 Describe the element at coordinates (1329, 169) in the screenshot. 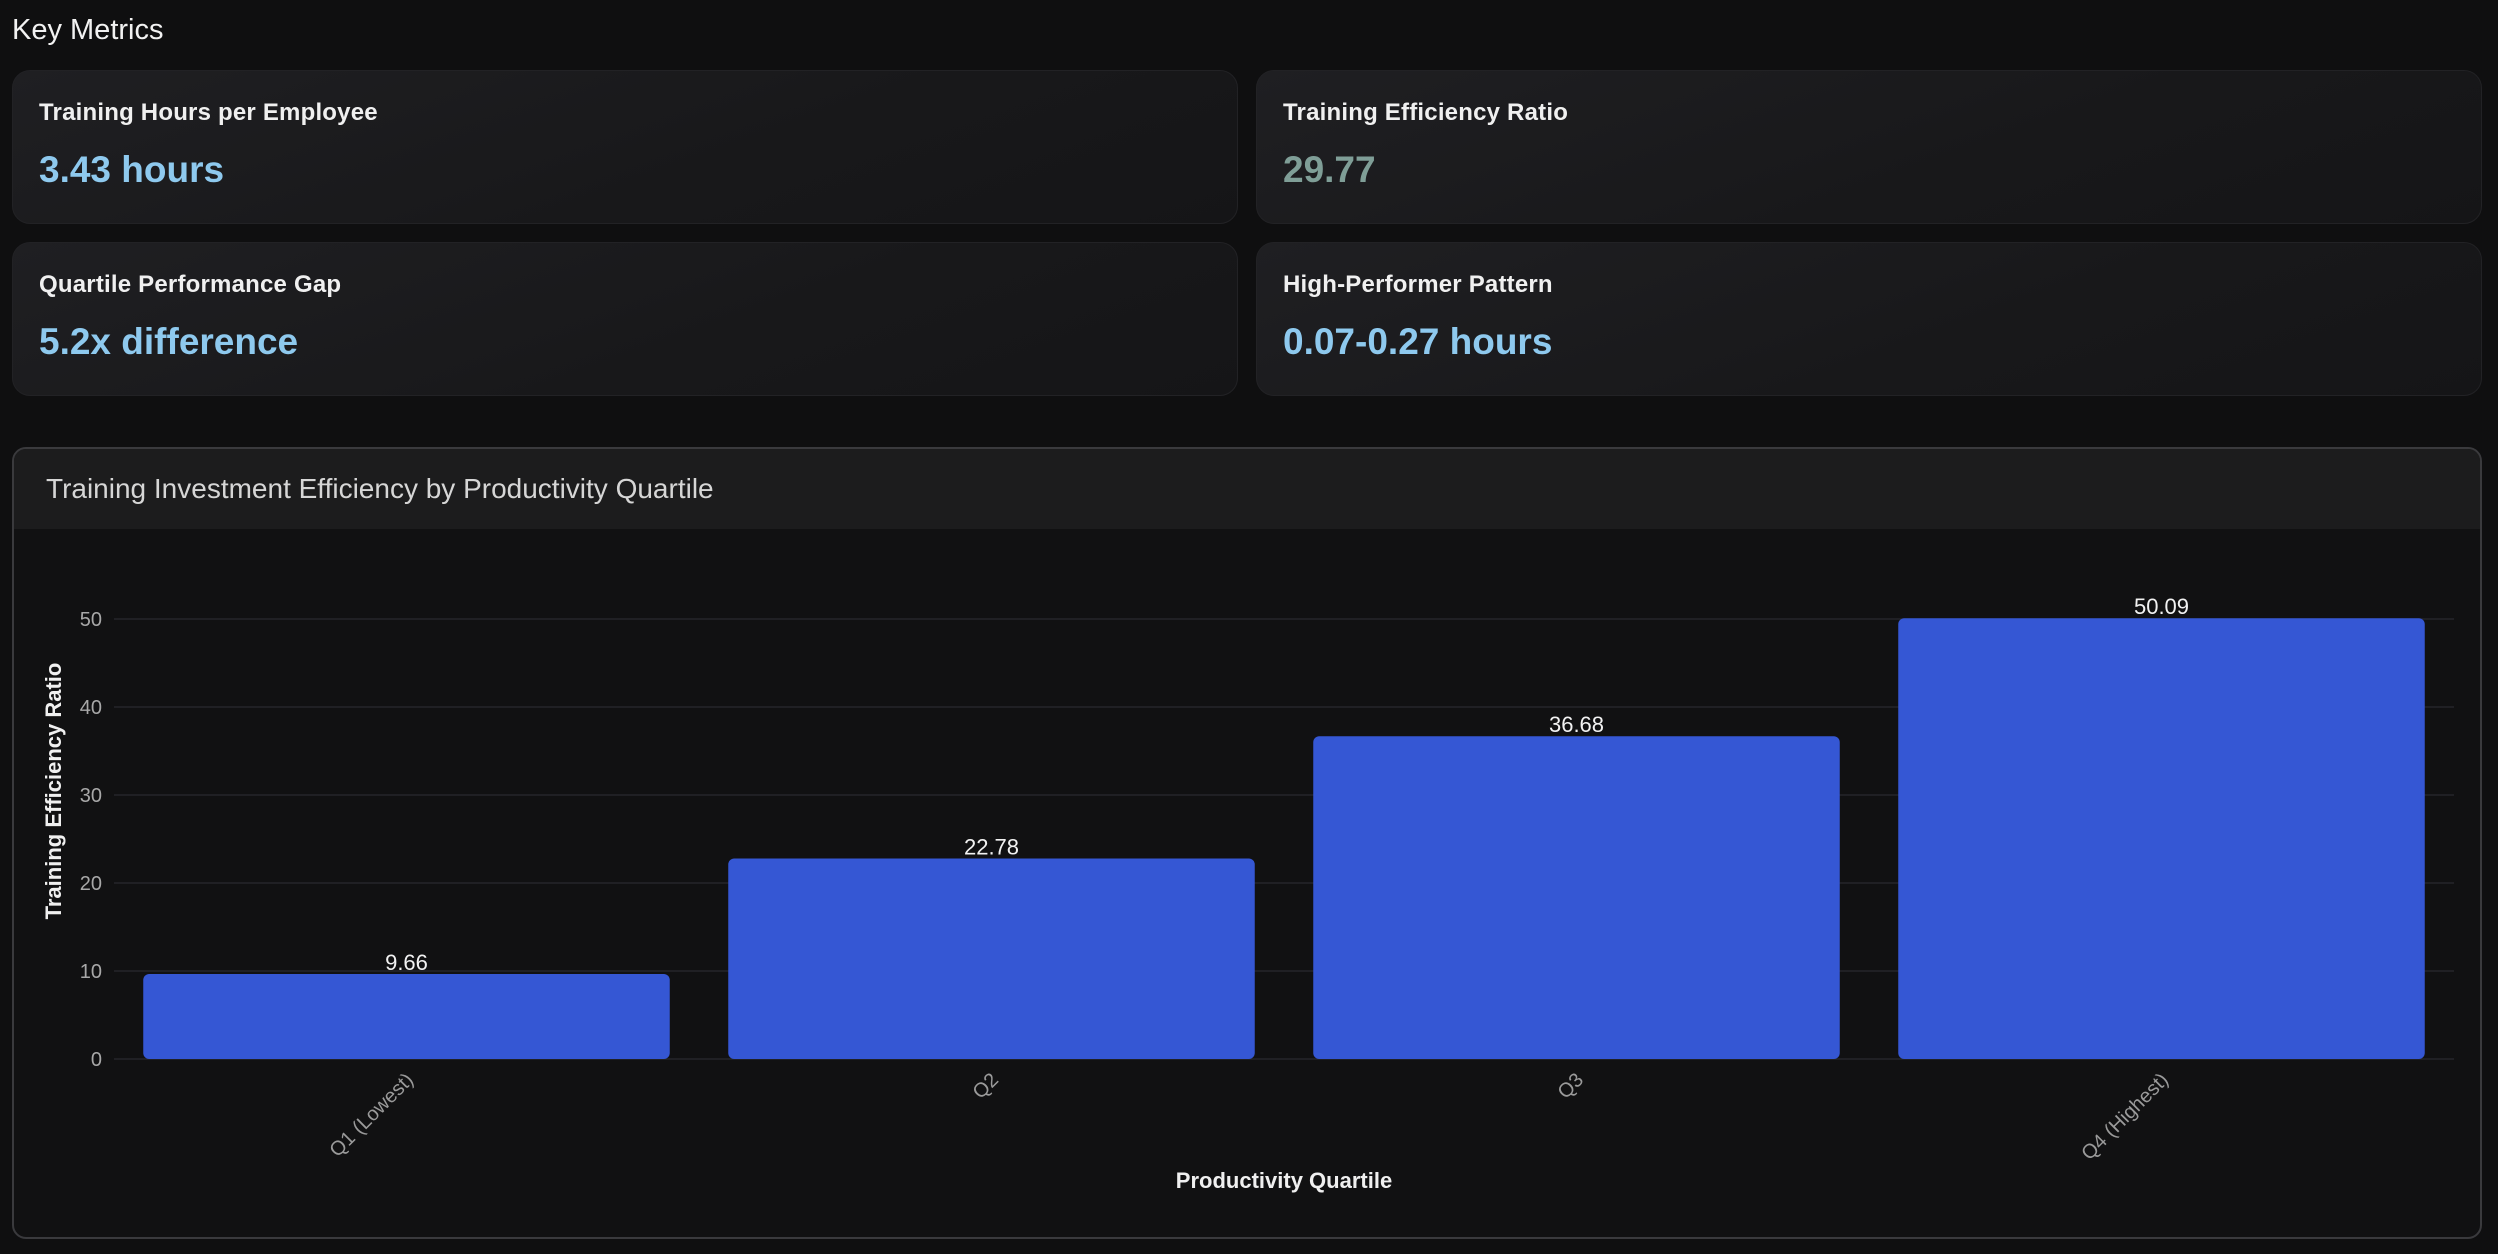

I see `metric-value: 29.77` at that location.